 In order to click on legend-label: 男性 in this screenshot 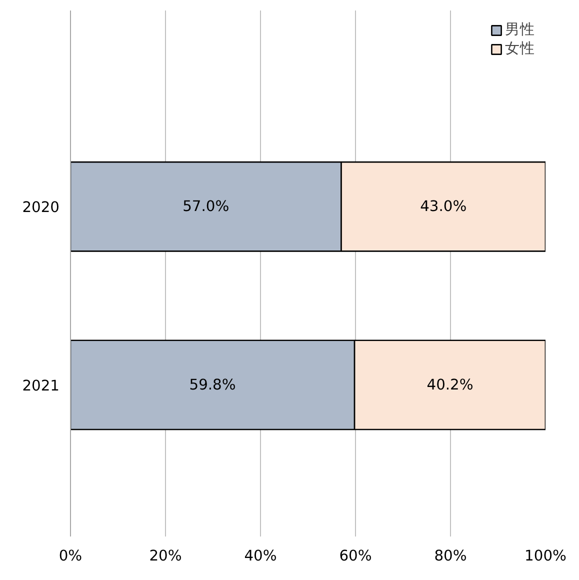, I will do `click(520, 29)`.